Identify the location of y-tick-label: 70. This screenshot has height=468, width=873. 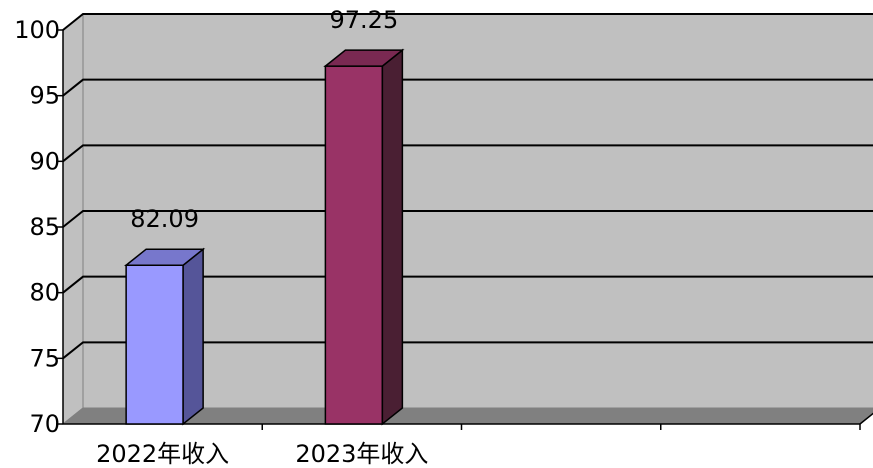
(44, 424).